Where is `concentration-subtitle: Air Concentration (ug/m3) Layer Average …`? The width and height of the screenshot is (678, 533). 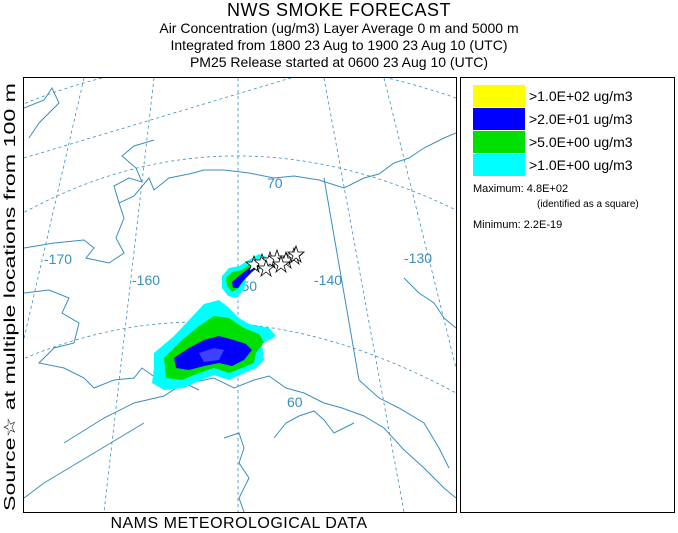
concentration-subtitle: Air Concentration (ug/m3) Layer Average … is located at coordinates (339, 28).